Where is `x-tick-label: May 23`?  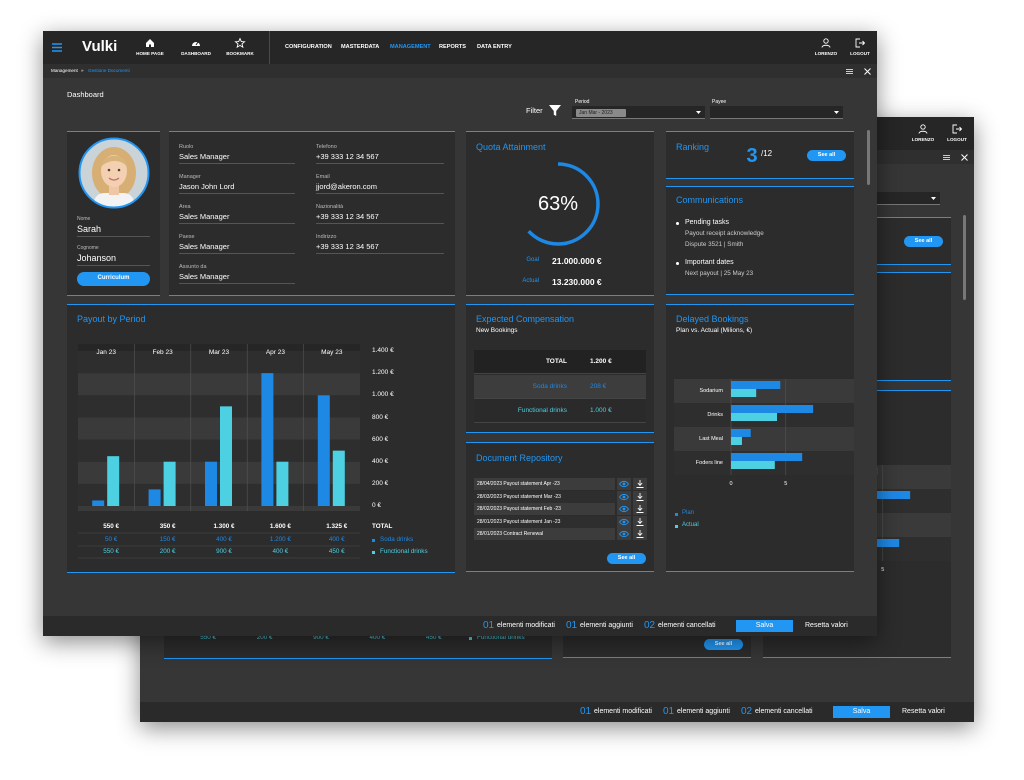 x-tick-label: May 23 is located at coordinates (332, 353).